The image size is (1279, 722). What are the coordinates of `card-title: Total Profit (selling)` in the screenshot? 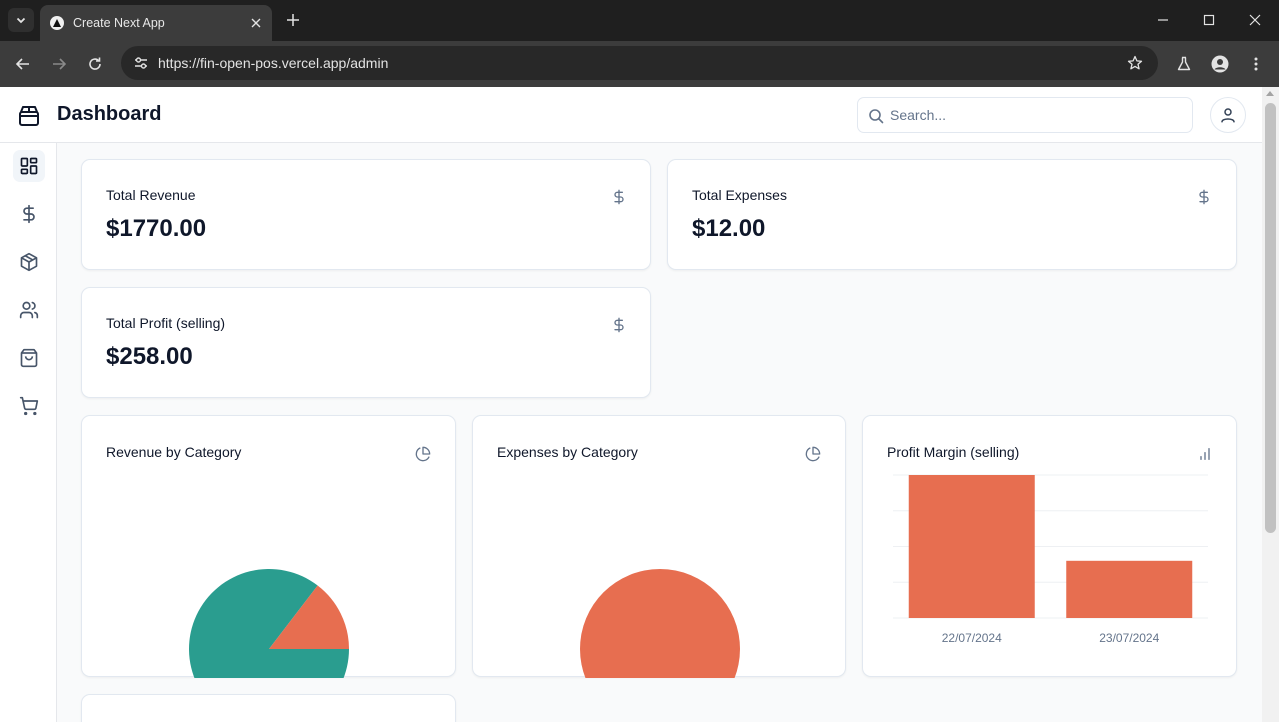 It's located at (166, 323).